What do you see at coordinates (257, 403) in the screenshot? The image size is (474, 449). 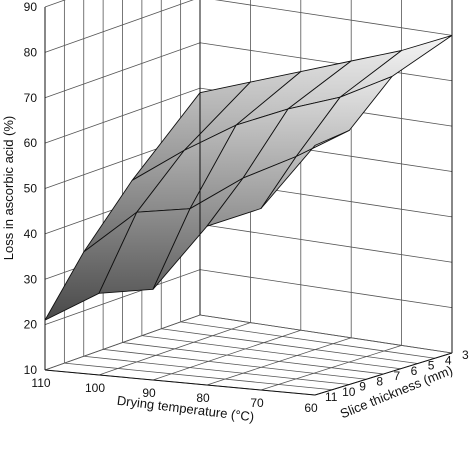 I see `x-tick-label-4: 70` at bounding box center [257, 403].